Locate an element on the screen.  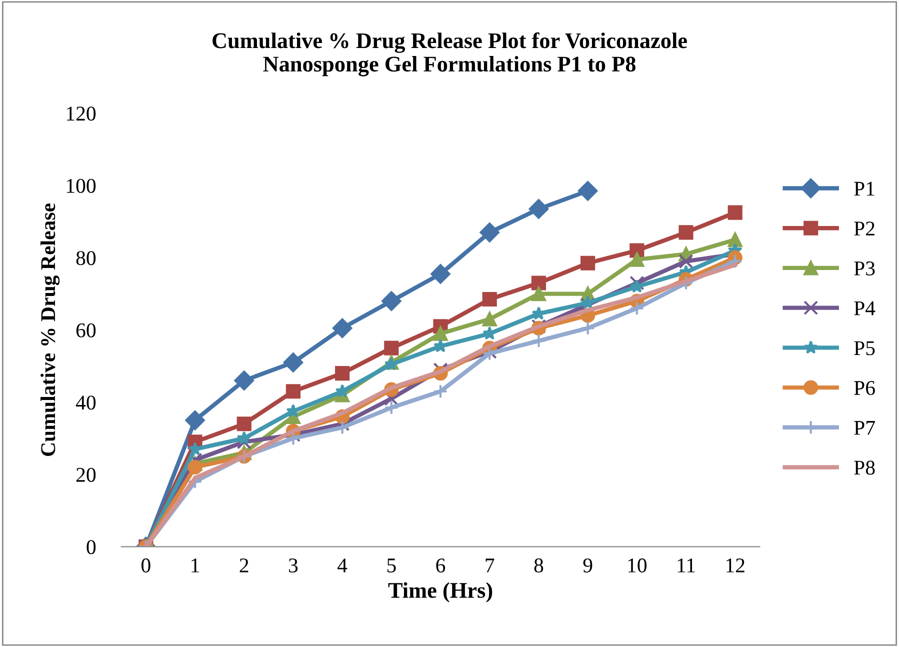
y-tick-label: 100 is located at coordinates (81, 185).